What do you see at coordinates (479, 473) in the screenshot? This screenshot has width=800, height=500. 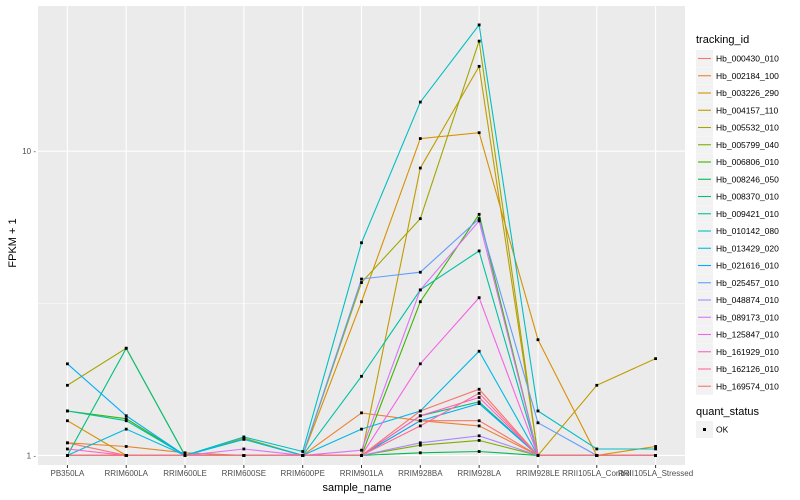 I see `x-tick-label: RRIM928LA` at bounding box center [479, 473].